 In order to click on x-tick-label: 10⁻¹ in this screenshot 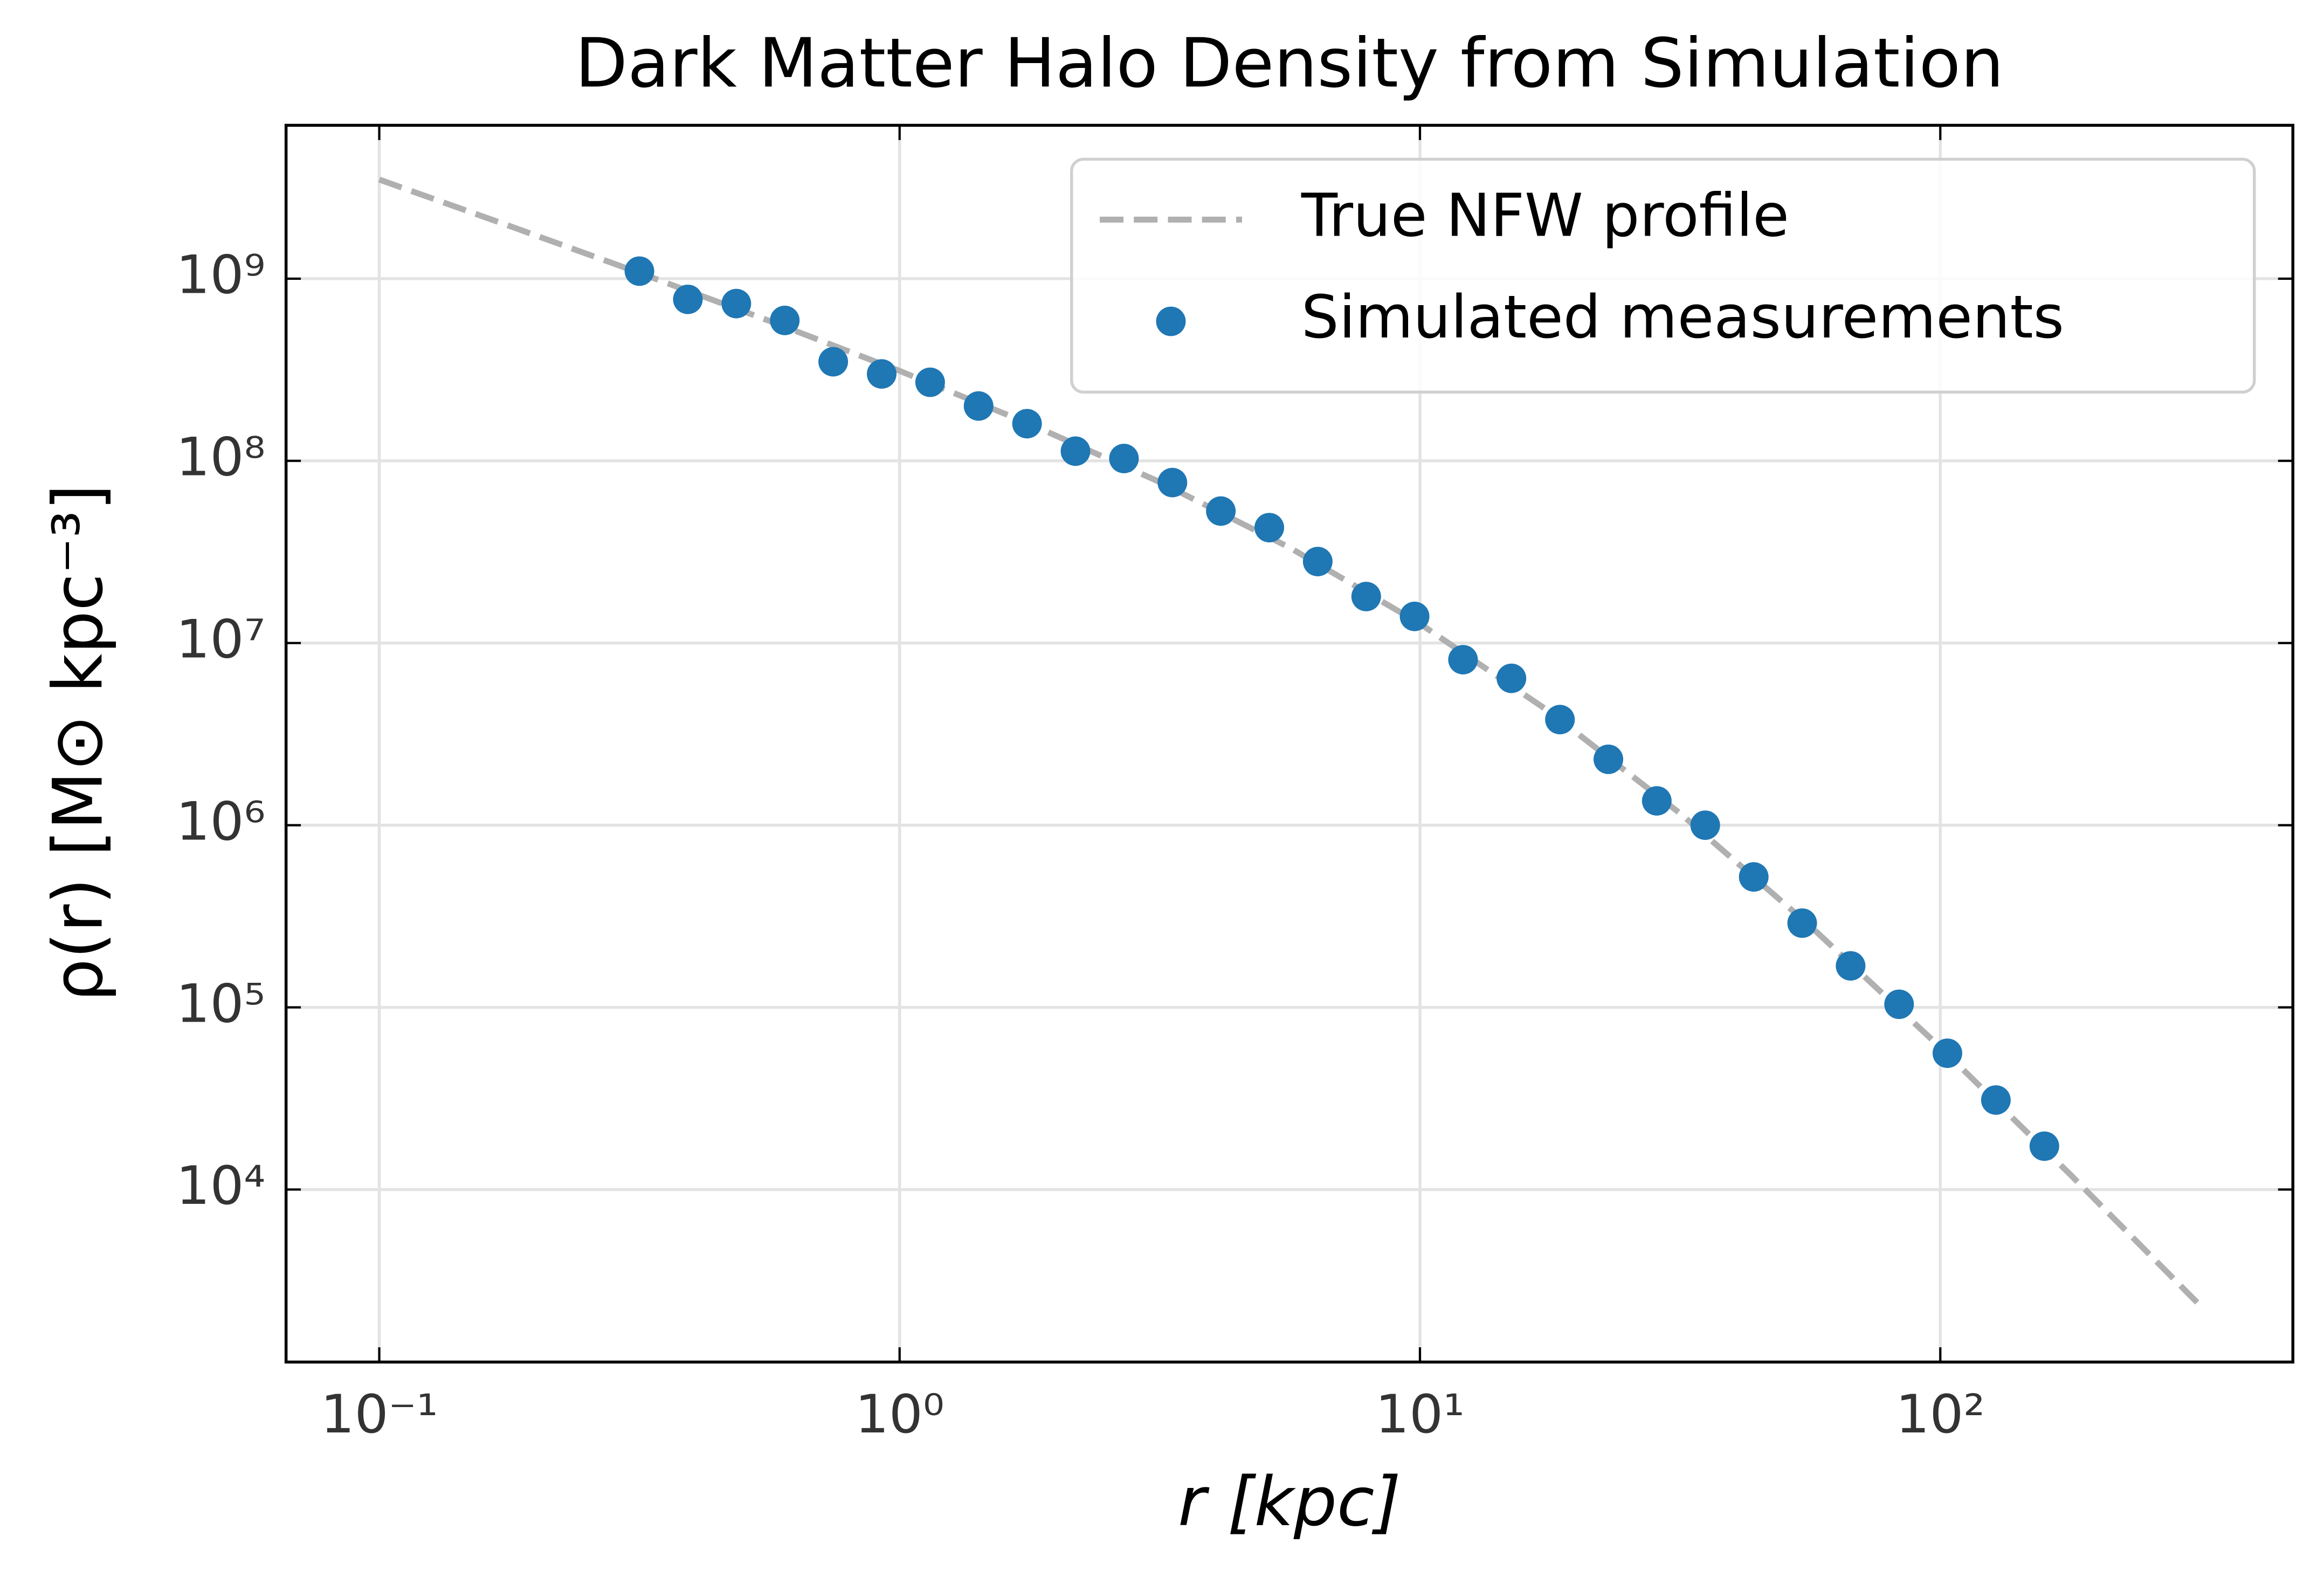, I will do `click(379, 1414)`.